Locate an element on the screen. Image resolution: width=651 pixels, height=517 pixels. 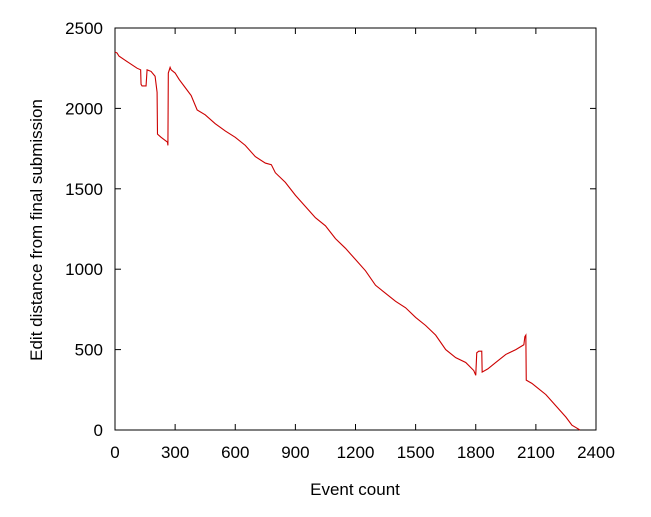
x-tick-label: 2100 is located at coordinates (536, 452).